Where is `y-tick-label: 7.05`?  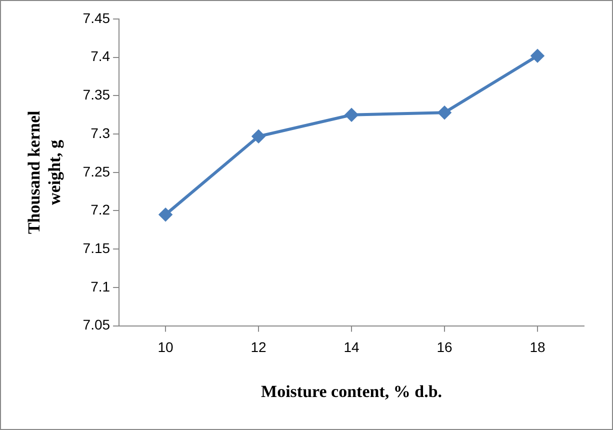 y-tick-label: 7.05 is located at coordinates (96, 324).